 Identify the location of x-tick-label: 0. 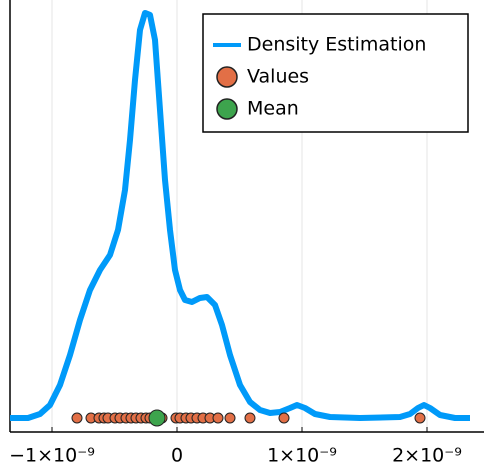
(177, 456).